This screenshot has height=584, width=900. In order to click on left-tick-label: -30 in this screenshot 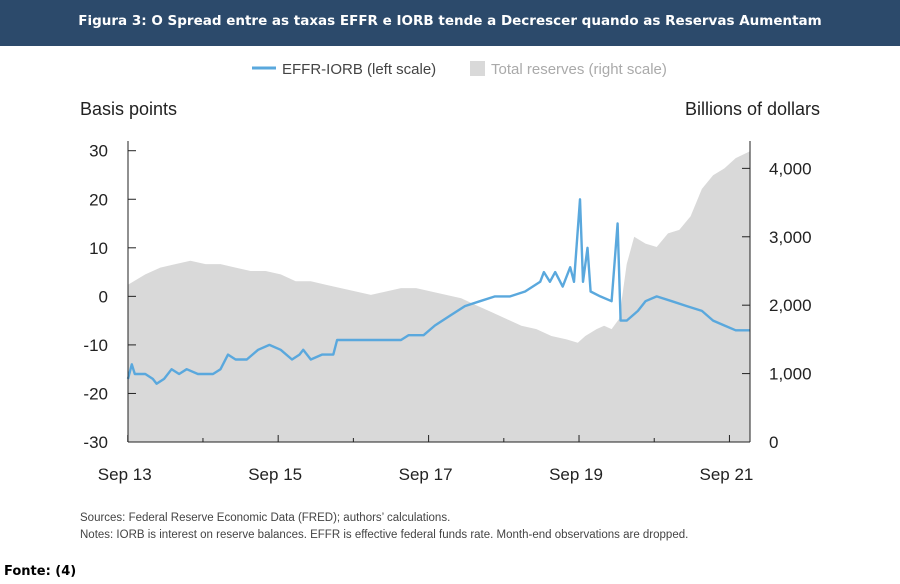, I will do `click(95, 442)`.